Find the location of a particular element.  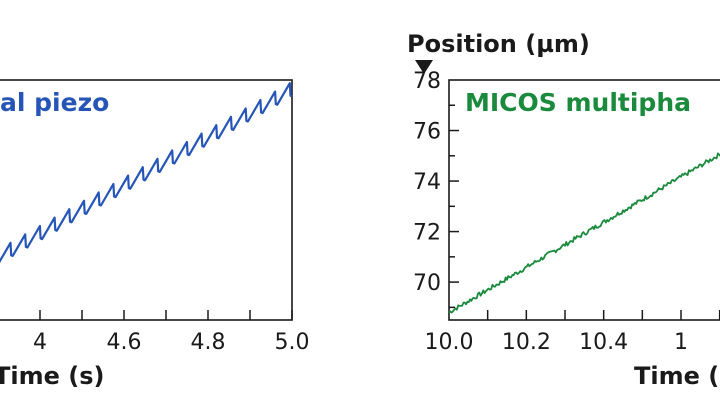

right-x-tick-label: 1 is located at coordinates (681, 342).